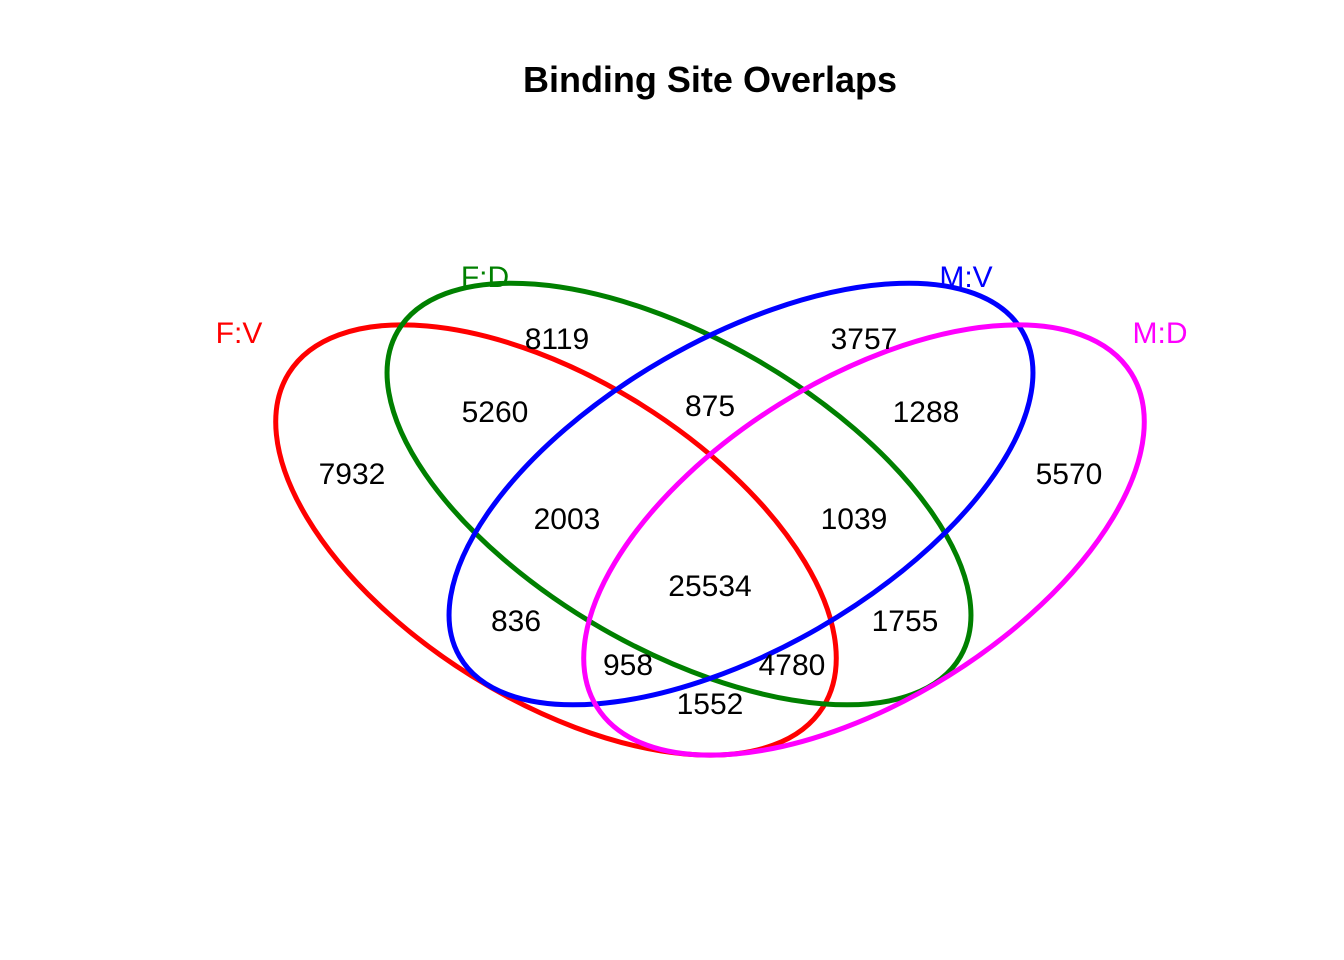  I want to click on count-fv-only: 7932, so click(352, 474).